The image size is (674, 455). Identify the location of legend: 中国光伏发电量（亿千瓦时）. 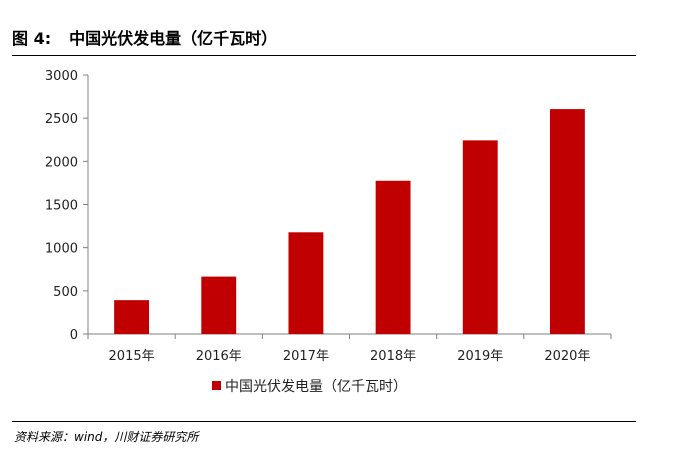
(309, 387).